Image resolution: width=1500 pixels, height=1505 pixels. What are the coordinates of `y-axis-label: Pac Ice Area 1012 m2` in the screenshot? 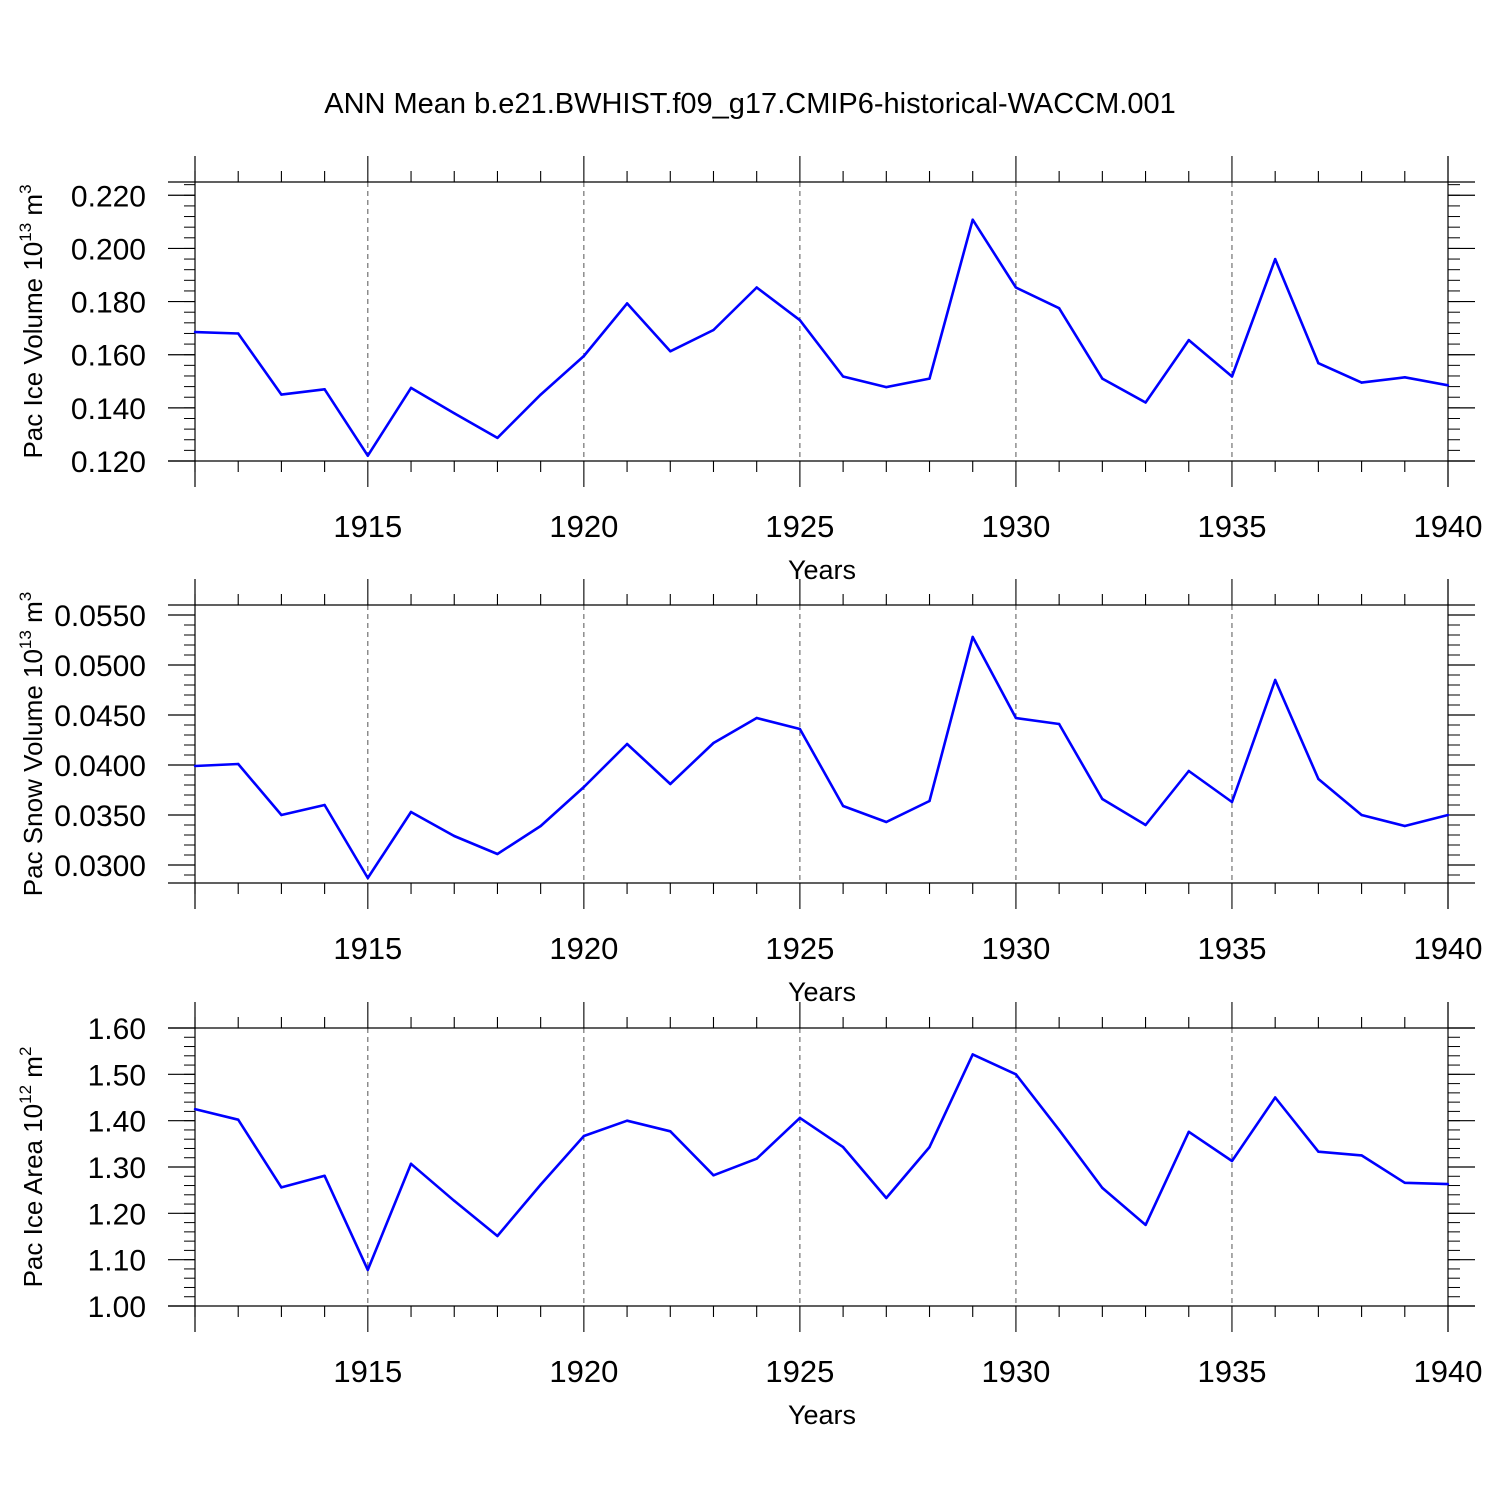 It's located at (32, 1167).